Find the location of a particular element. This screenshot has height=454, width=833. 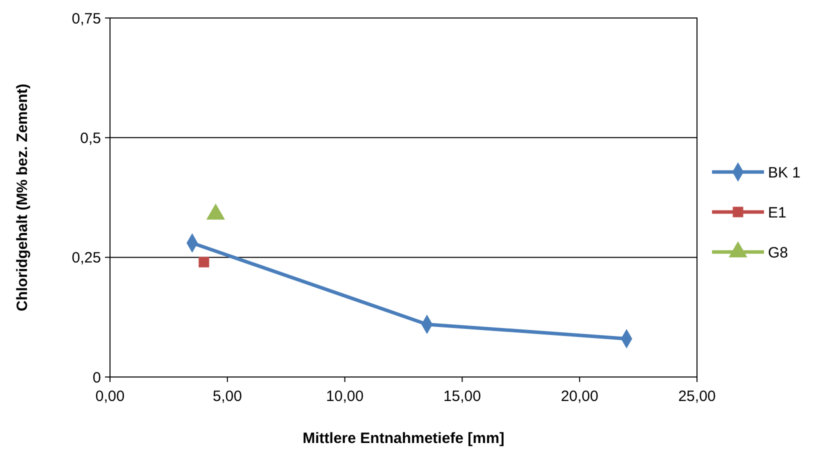

y-tick-label: 0,5 is located at coordinates (90, 138).